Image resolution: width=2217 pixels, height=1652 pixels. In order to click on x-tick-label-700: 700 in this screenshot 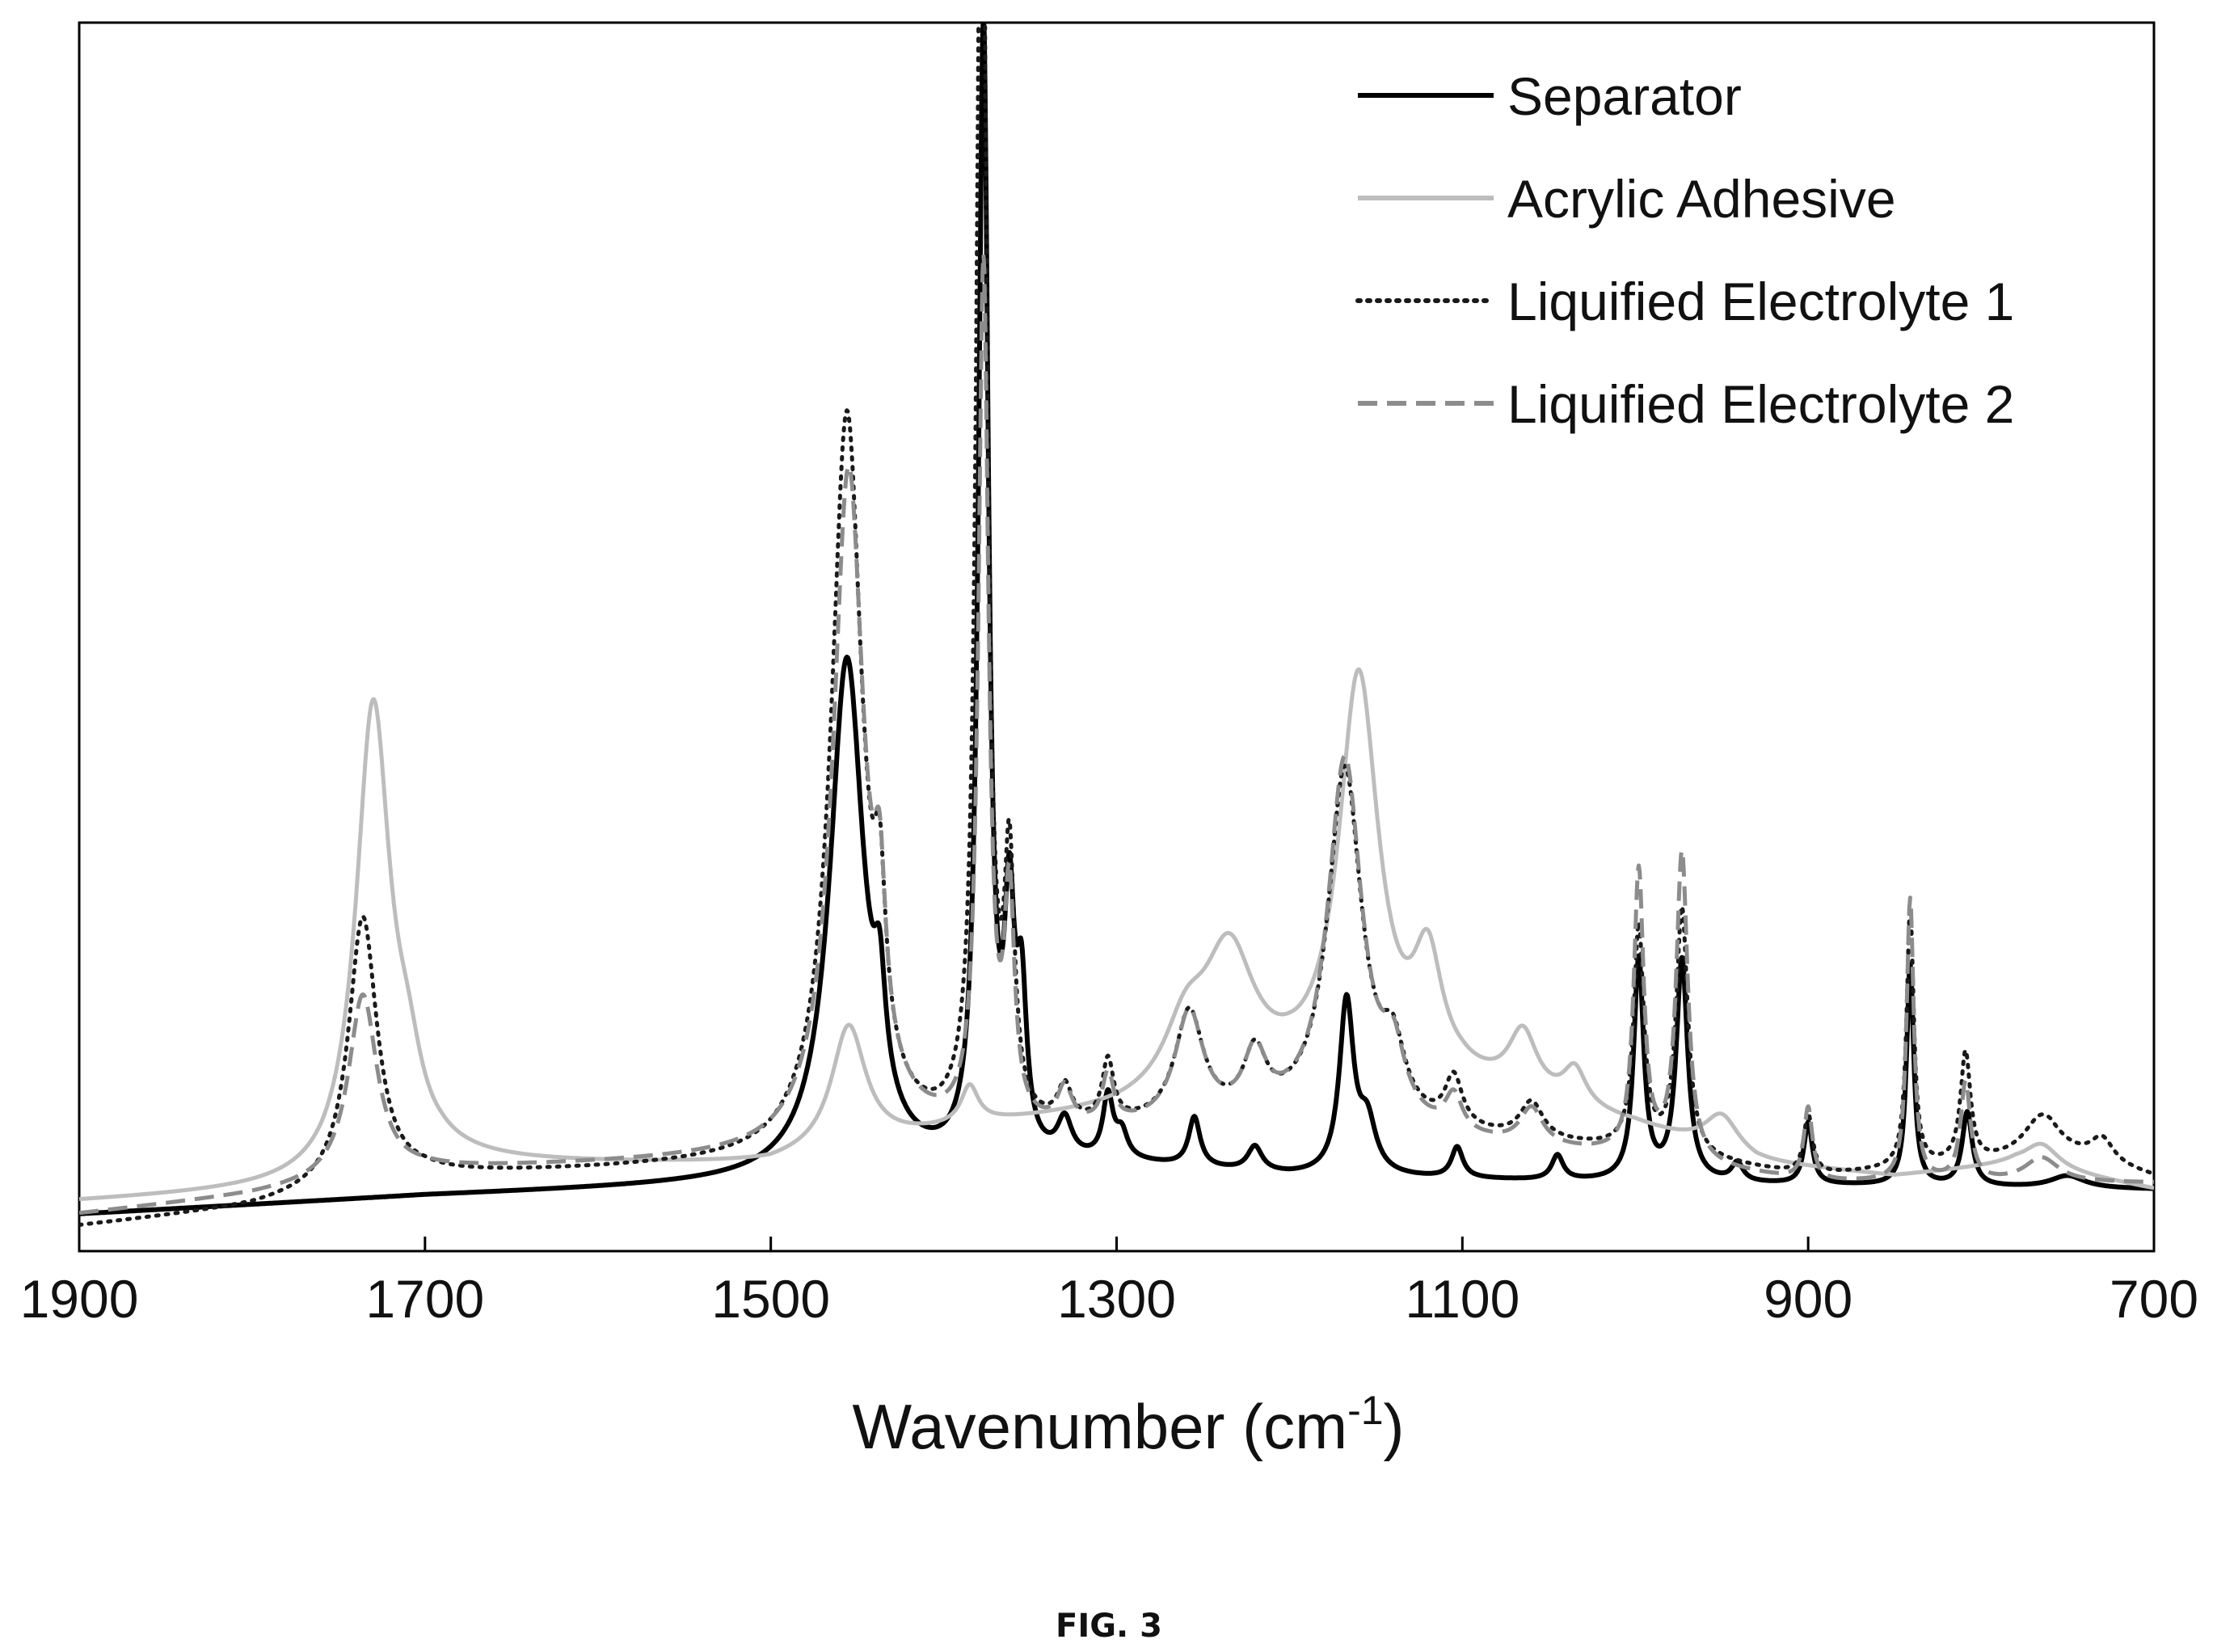, I will do `click(2154, 1299)`.